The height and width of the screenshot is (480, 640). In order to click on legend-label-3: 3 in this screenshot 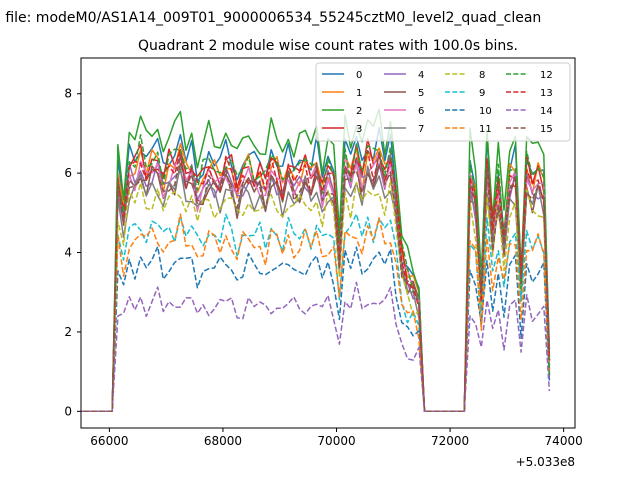, I will do `click(359, 129)`.